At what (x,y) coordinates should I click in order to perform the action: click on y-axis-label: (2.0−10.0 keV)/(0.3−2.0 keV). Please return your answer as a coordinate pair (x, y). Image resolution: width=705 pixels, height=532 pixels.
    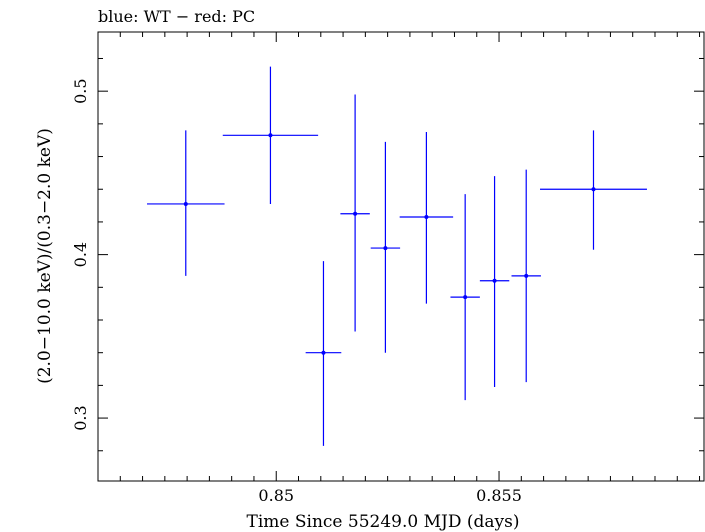
    Looking at the image, I should click on (45, 256).